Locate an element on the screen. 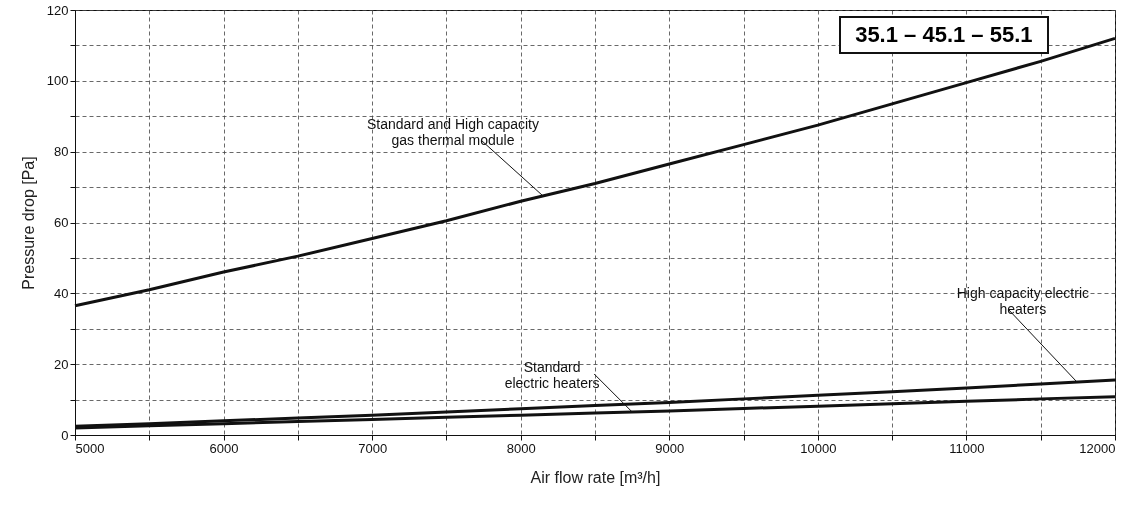 The image size is (1142, 518). y-tick-label: 80 is located at coordinates (61, 152).